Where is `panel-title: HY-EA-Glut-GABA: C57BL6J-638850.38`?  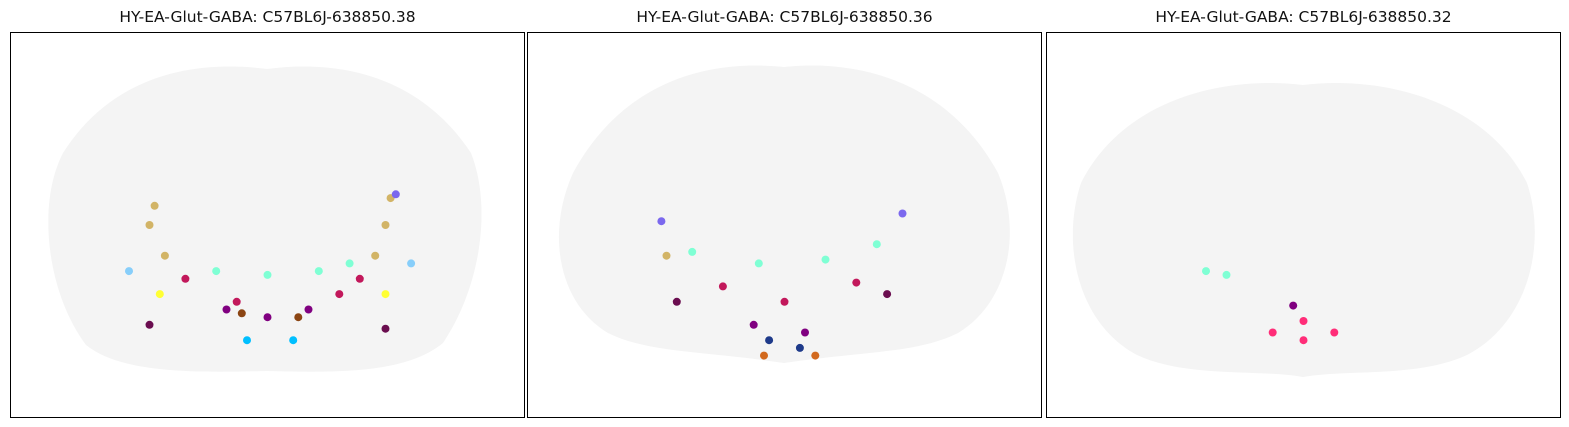 panel-title: HY-EA-Glut-GABA: C57BL6J-638850.38 is located at coordinates (267, 17).